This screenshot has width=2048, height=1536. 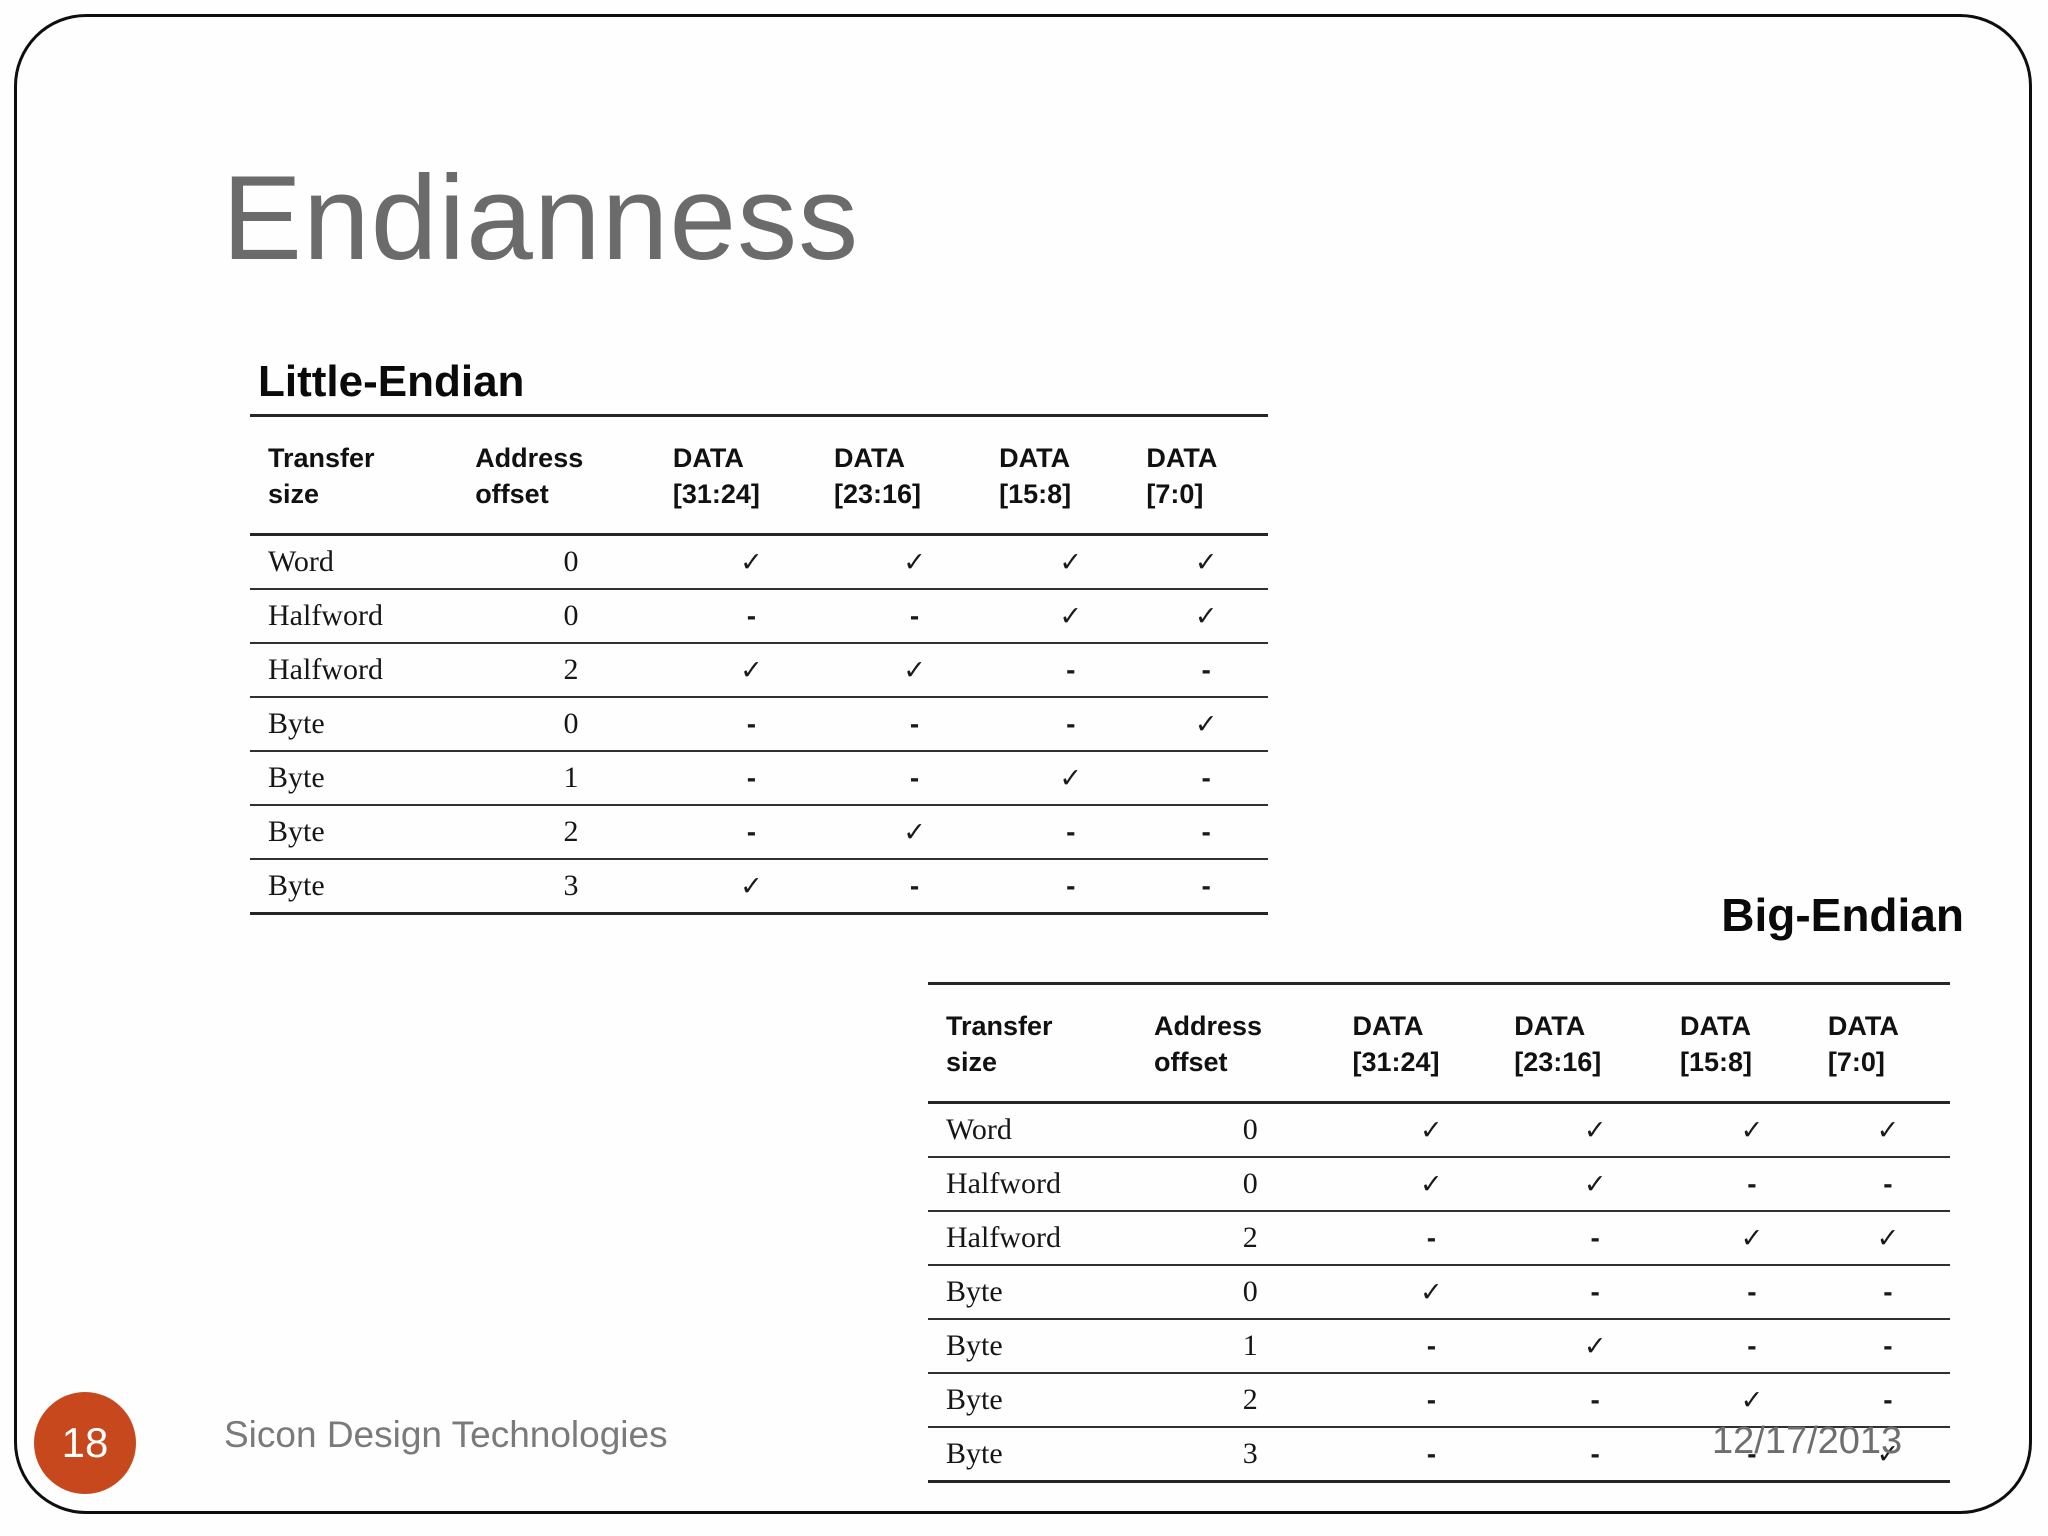 I want to click on table-row: Byte 0 ✓ - - -, so click(x=1439, y=1292).